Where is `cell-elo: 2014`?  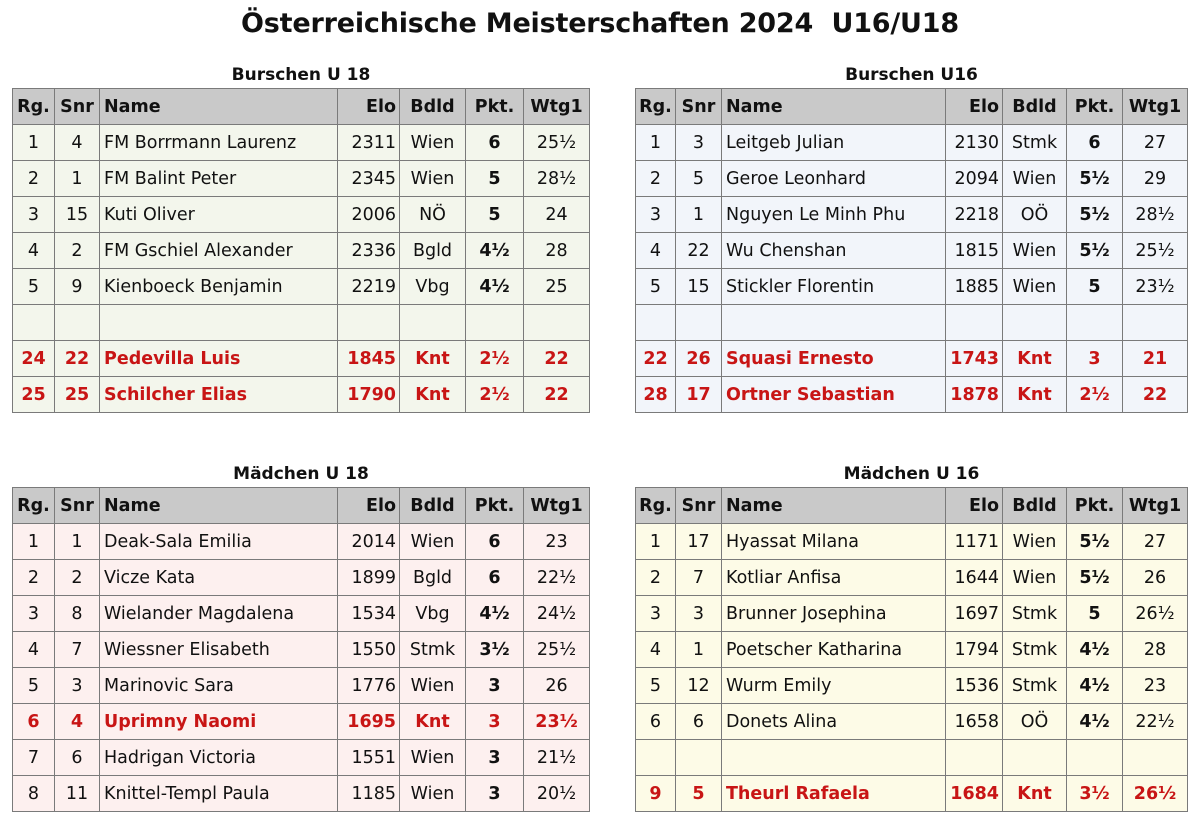
cell-elo: 2014 is located at coordinates (368, 541).